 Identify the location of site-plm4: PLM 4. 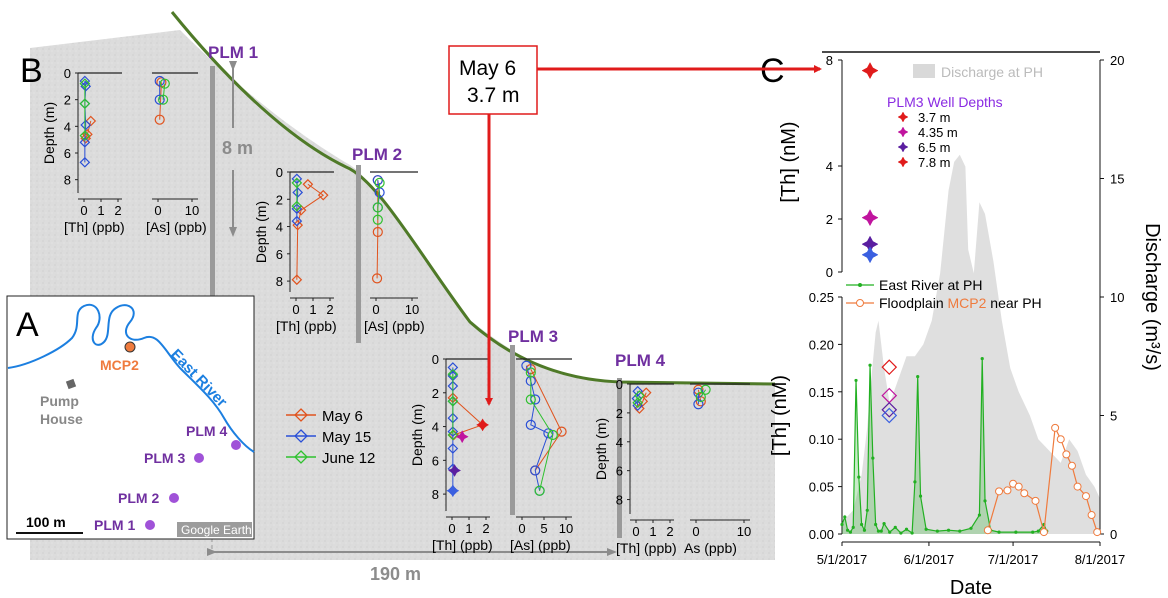
(640, 444).